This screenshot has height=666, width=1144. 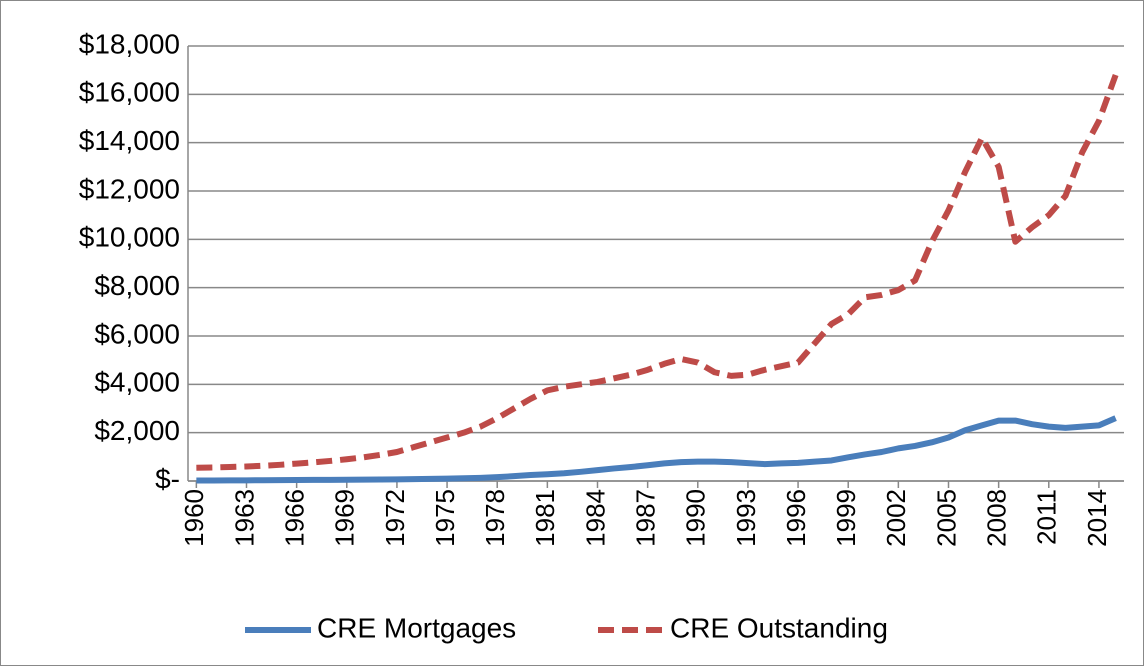 What do you see at coordinates (167, 478) in the screenshot?
I see `y-tick-label: $-` at bounding box center [167, 478].